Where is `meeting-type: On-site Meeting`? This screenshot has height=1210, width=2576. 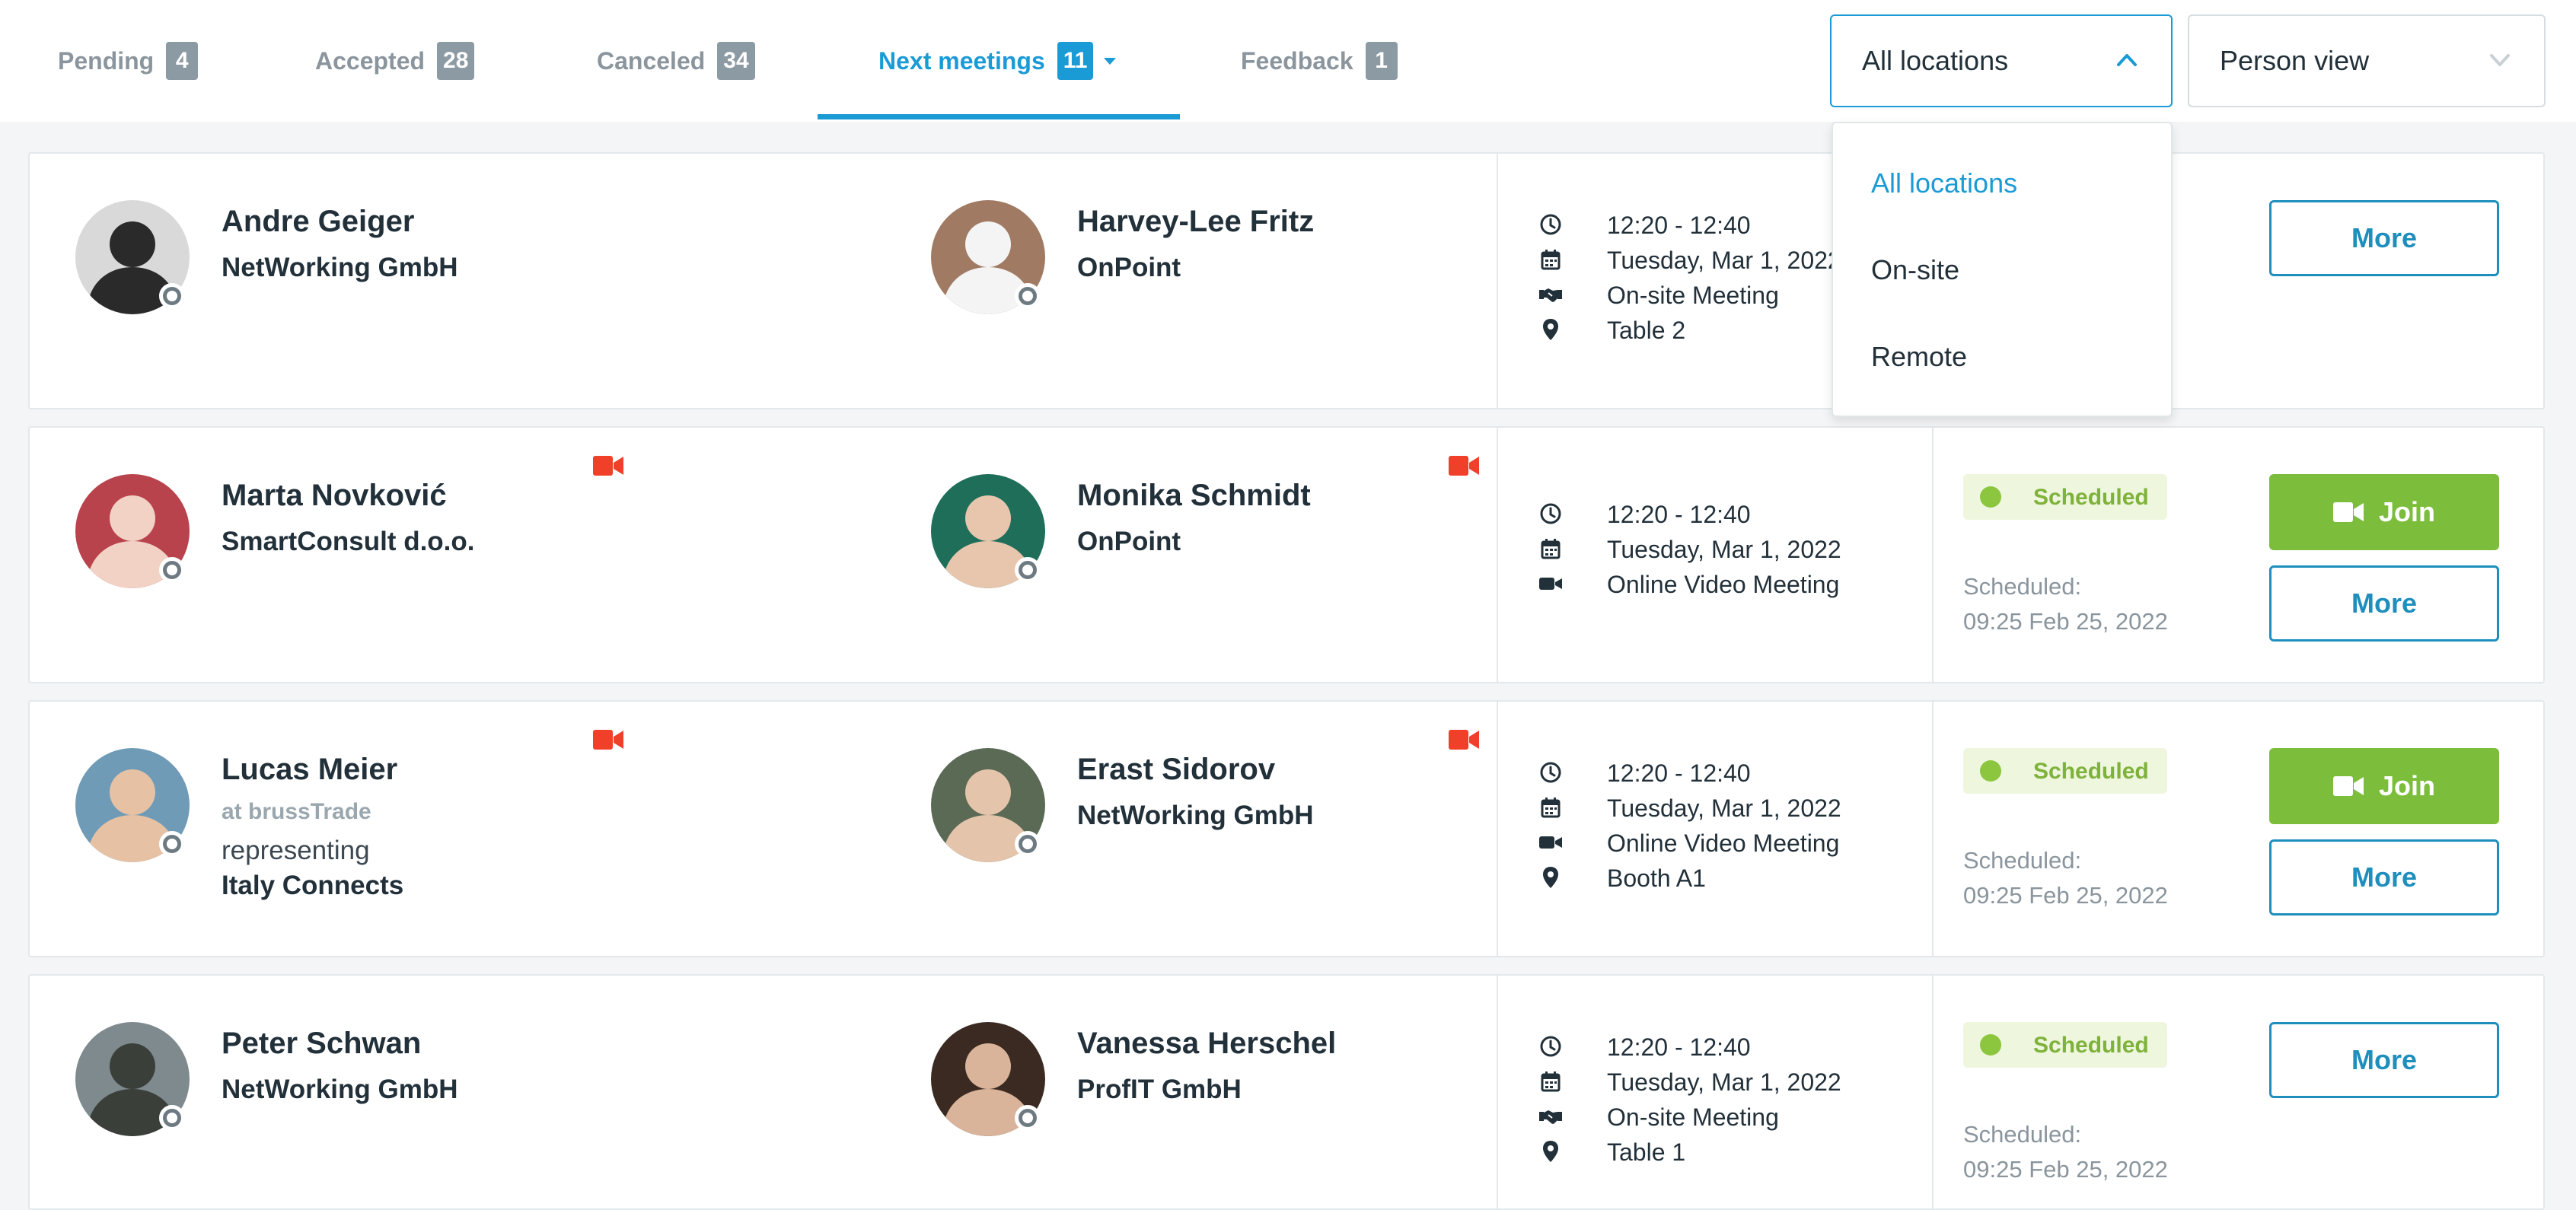
meeting-type: On-site Meeting is located at coordinates (1693, 1117).